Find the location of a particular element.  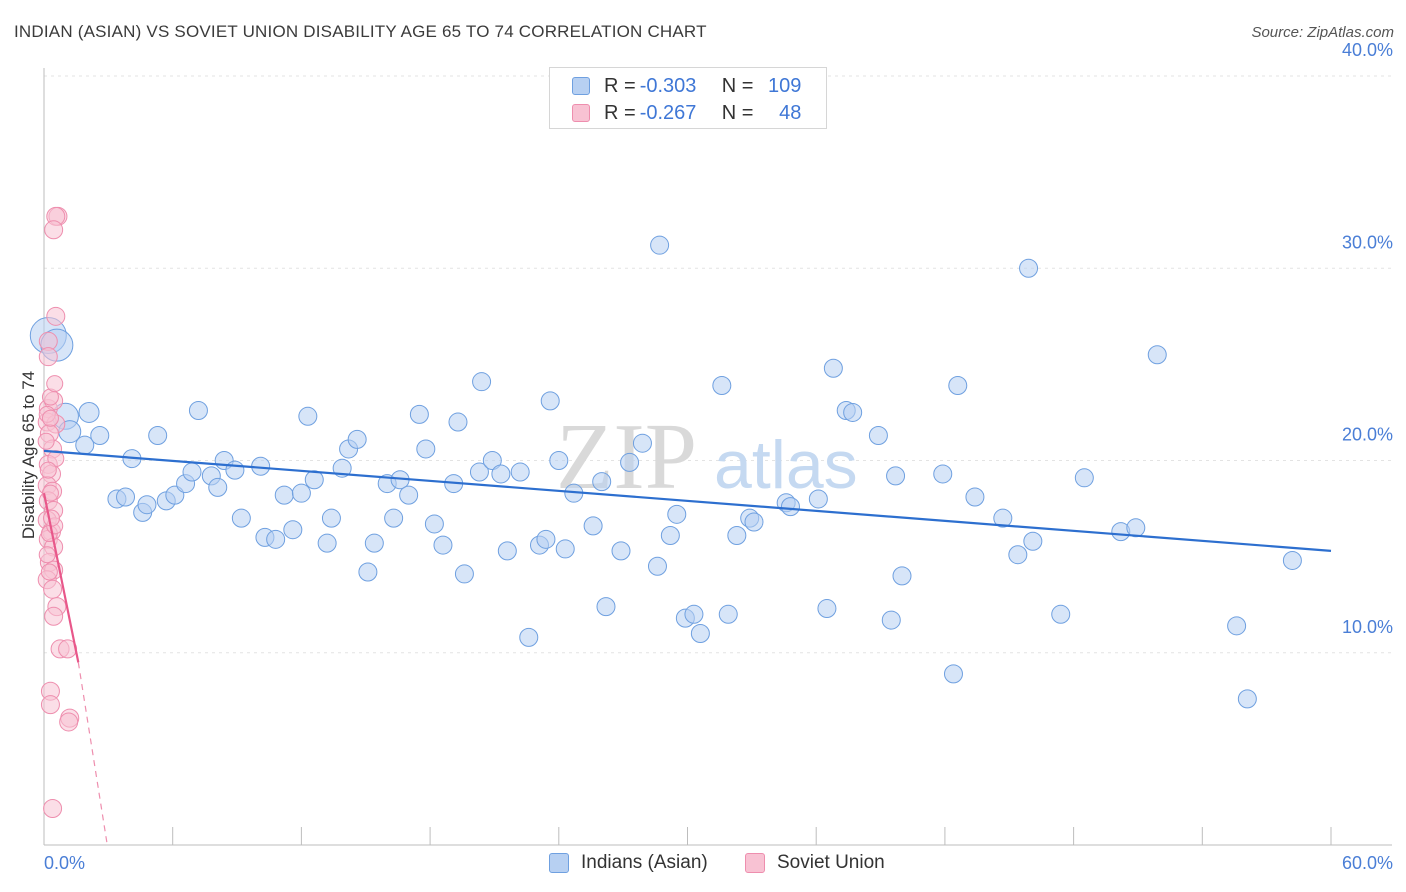

y-tick-label: 40.0% is located at coordinates (1367, 50).